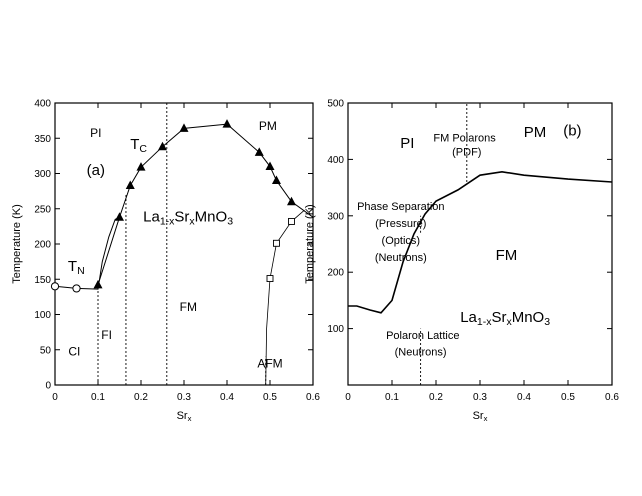 This screenshot has width=642, height=496. Describe the element at coordinates (464, 138) in the screenshot. I see `phase-region-label: FM Polarons` at that location.